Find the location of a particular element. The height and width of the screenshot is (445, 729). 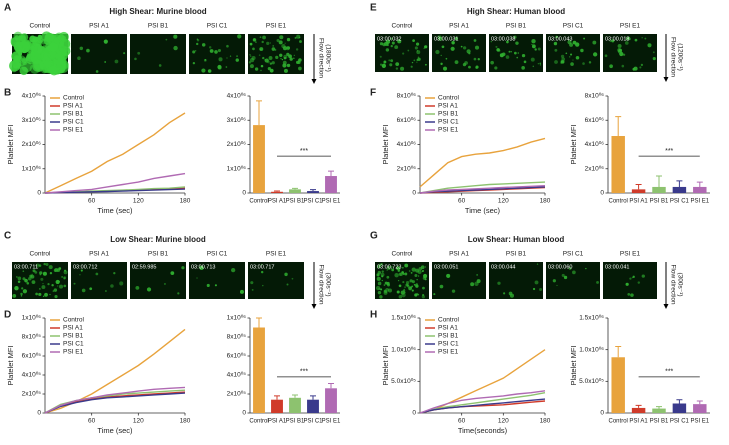

timestamp: 03:00.044 is located at coordinates (503, 267).